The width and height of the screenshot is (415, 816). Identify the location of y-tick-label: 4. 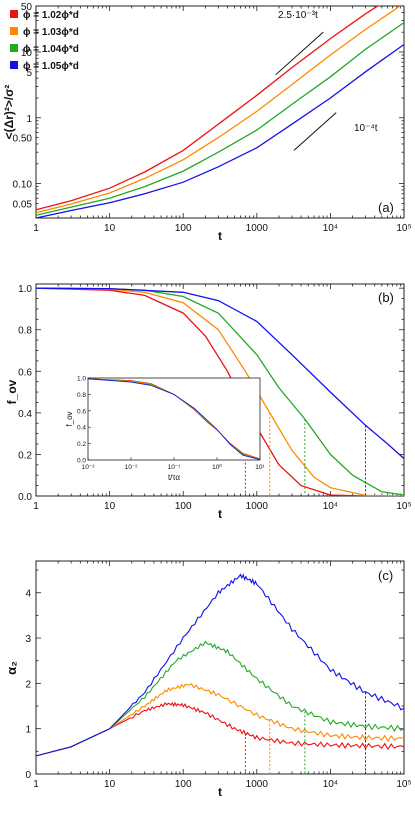
(28, 594).